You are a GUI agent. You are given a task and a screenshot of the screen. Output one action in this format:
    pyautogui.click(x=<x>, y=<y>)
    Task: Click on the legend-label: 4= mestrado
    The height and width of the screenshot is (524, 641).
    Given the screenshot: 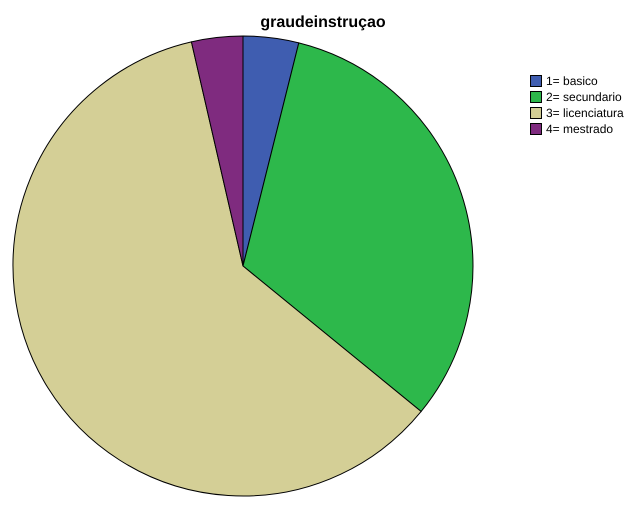 What is the action you would take?
    pyautogui.click(x=580, y=129)
    